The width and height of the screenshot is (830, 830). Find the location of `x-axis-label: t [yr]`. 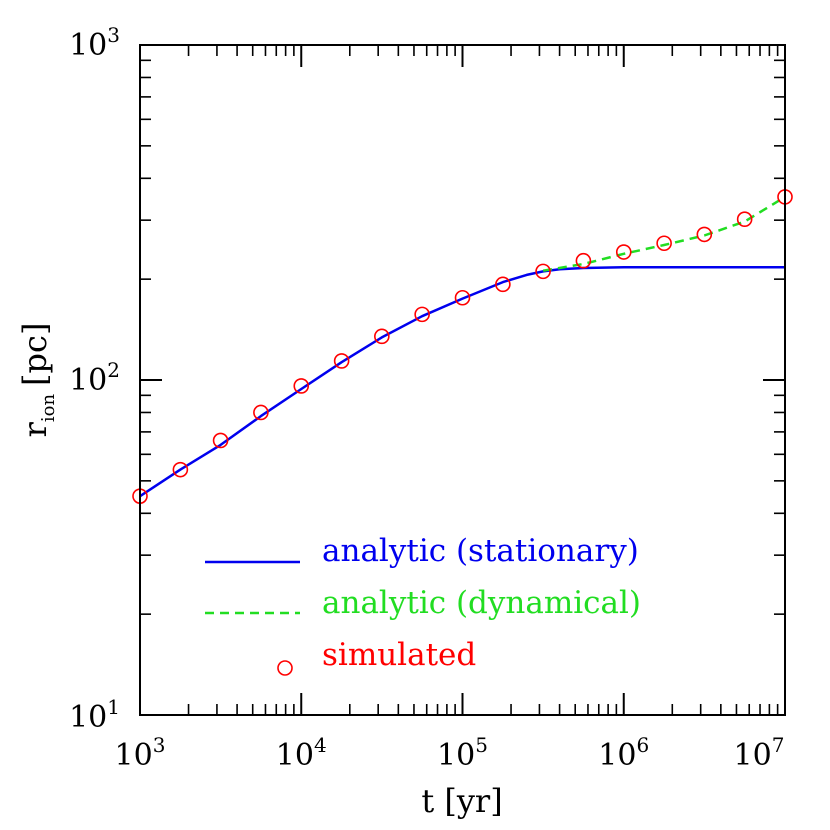

x-axis-label: t [yr] is located at coordinates (461, 801).